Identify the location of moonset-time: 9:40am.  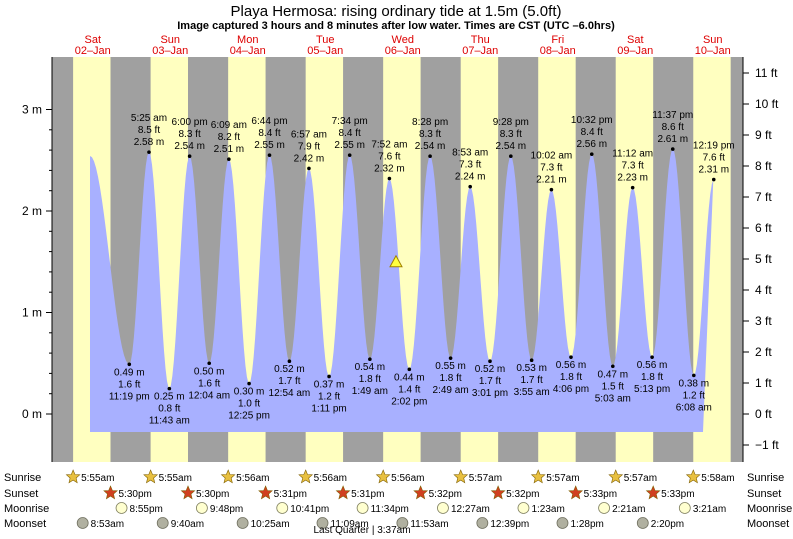
(187, 524).